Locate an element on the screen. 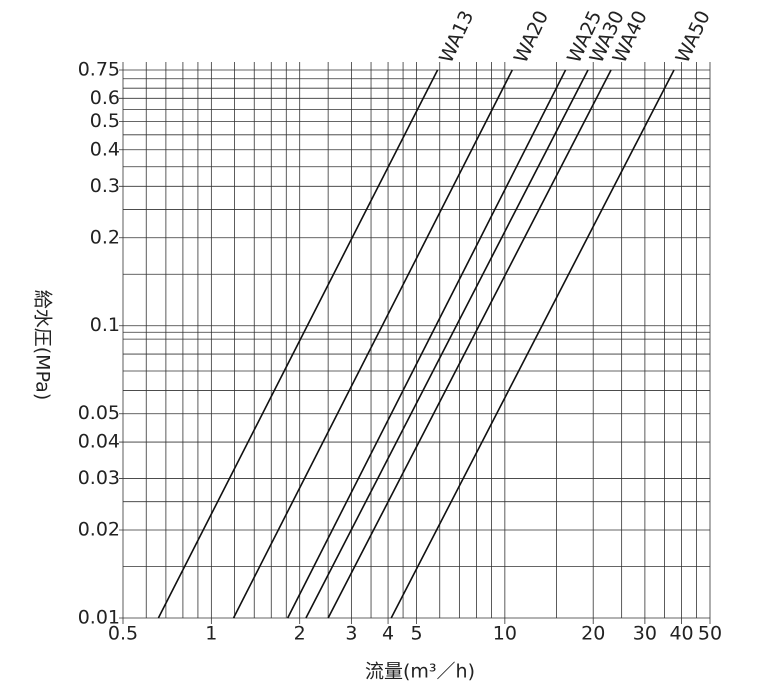 The height and width of the screenshot is (696, 768). y-tick-label: 0.02 is located at coordinates (99, 530).